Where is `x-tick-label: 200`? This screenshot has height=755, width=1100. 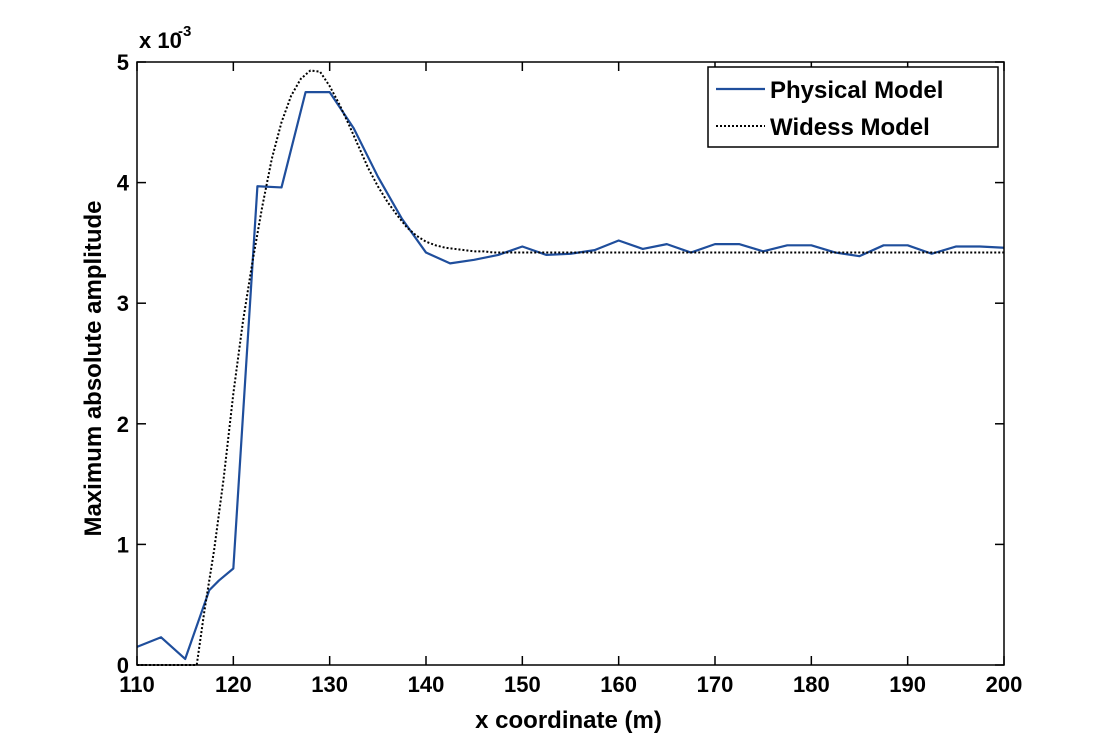 x-tick-label: 200 is located at coordinates (1004, 684).